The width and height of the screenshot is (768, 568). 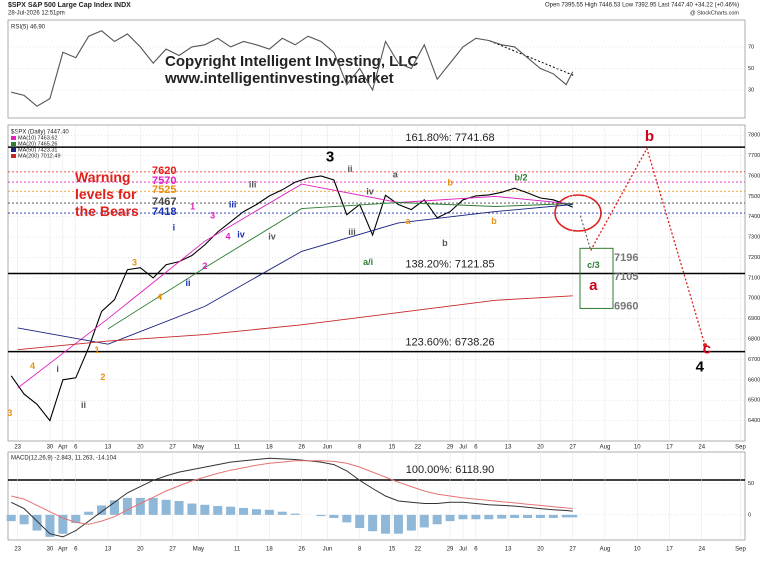 I want to click on y-tick-label: 7600, so click(x=754, y=176).